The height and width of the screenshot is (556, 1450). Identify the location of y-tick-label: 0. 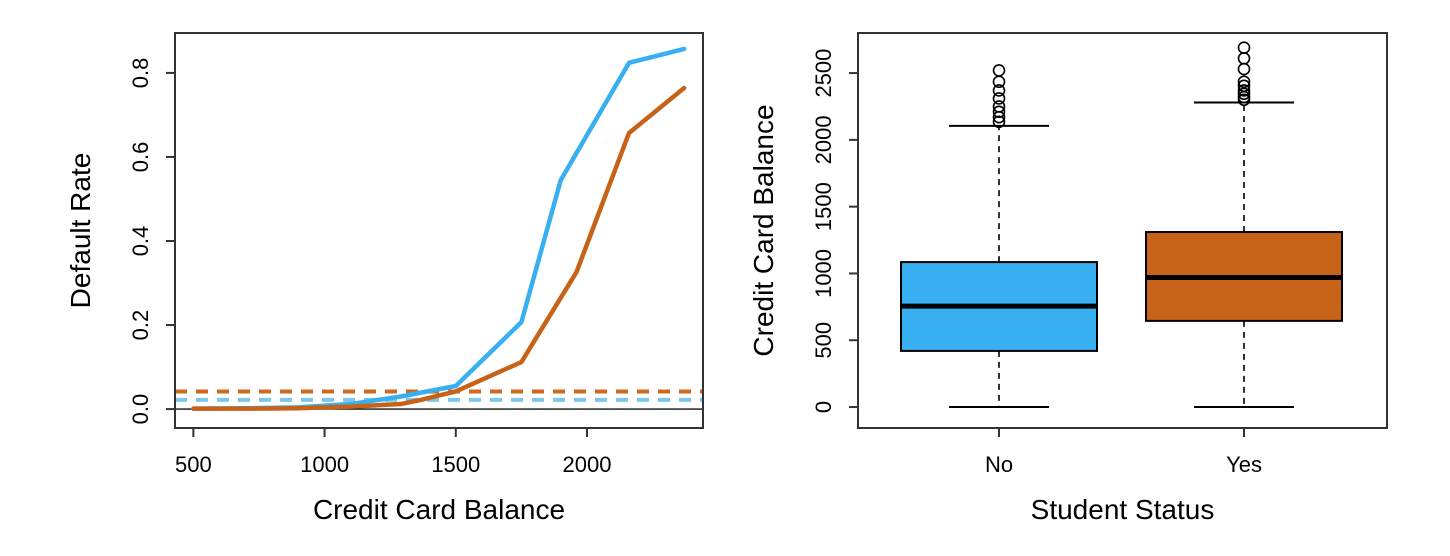
(823, 407).